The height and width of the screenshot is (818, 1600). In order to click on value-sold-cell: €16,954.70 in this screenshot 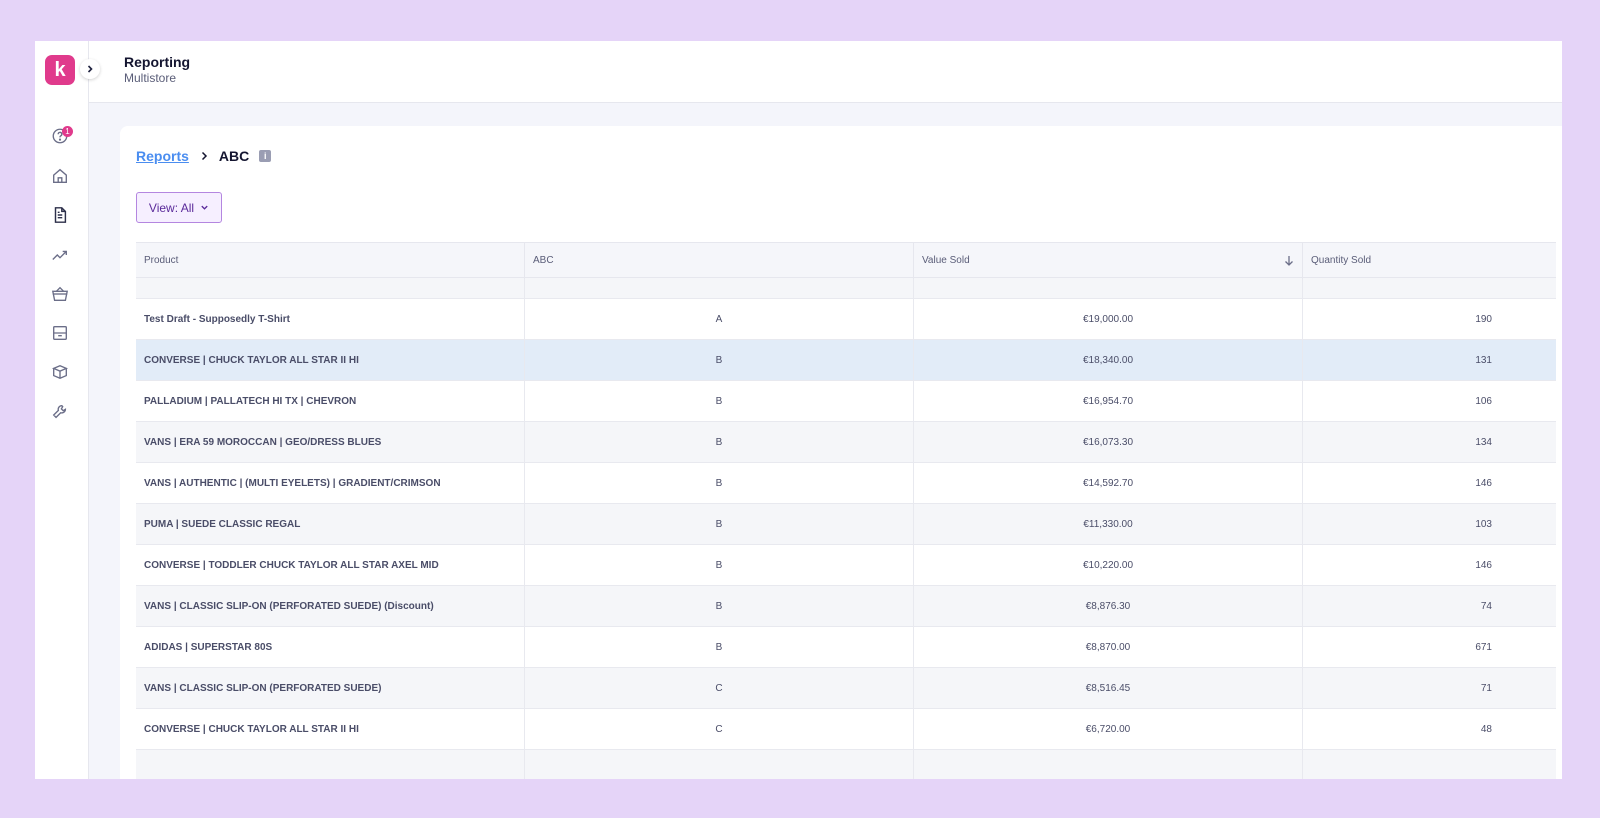, I will do `click(1108, 401)`.